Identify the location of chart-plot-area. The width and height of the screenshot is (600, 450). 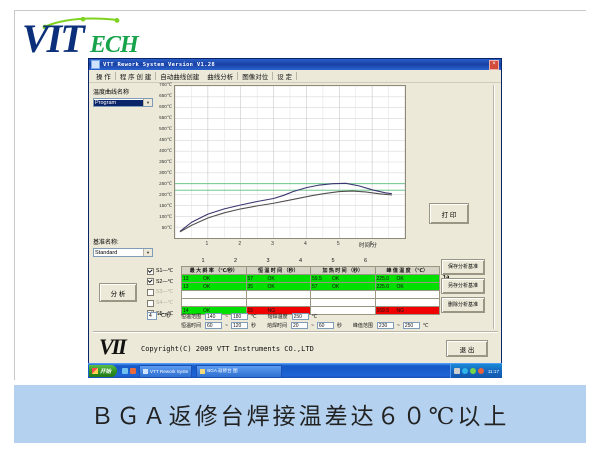
(290, 162).